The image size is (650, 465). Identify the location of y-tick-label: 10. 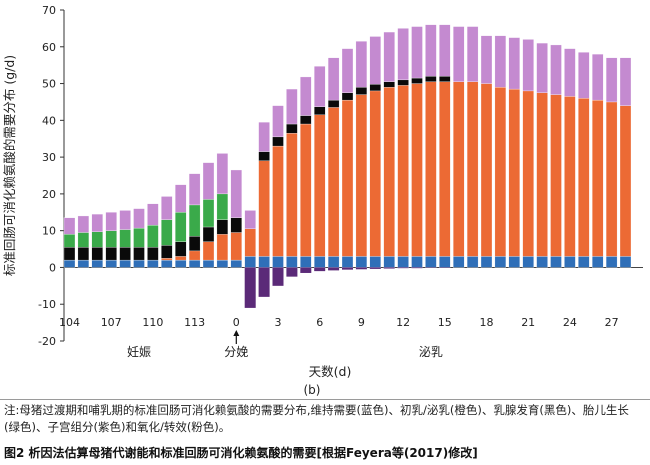
(49, 231).